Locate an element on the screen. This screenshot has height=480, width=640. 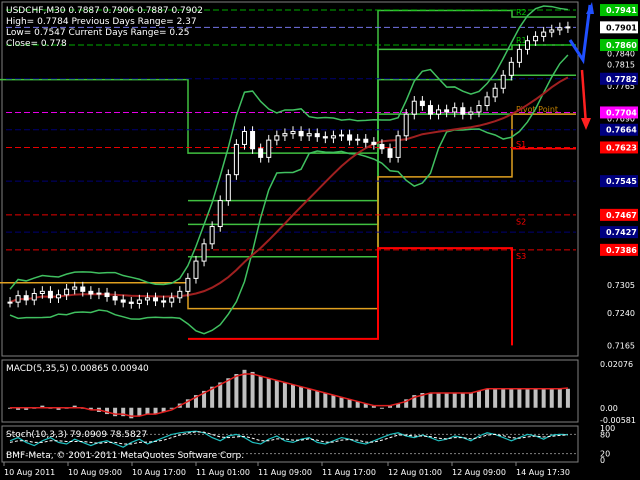
level-label: S2 is located at coordinates (521, 222).